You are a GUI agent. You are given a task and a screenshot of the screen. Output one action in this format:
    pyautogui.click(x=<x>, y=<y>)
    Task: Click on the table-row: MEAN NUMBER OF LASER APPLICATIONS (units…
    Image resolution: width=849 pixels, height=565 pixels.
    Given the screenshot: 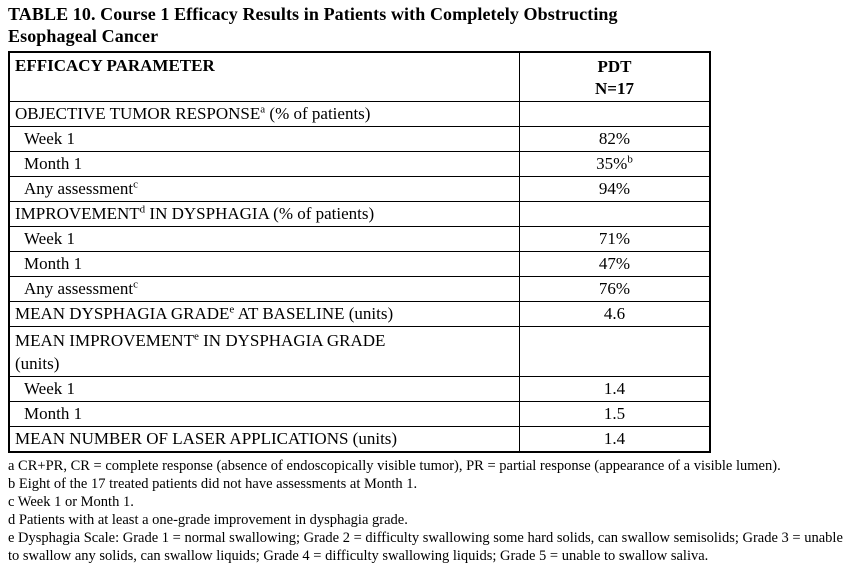 What is the action you would take?
    pyautogui.click(x=359, y=439)
    